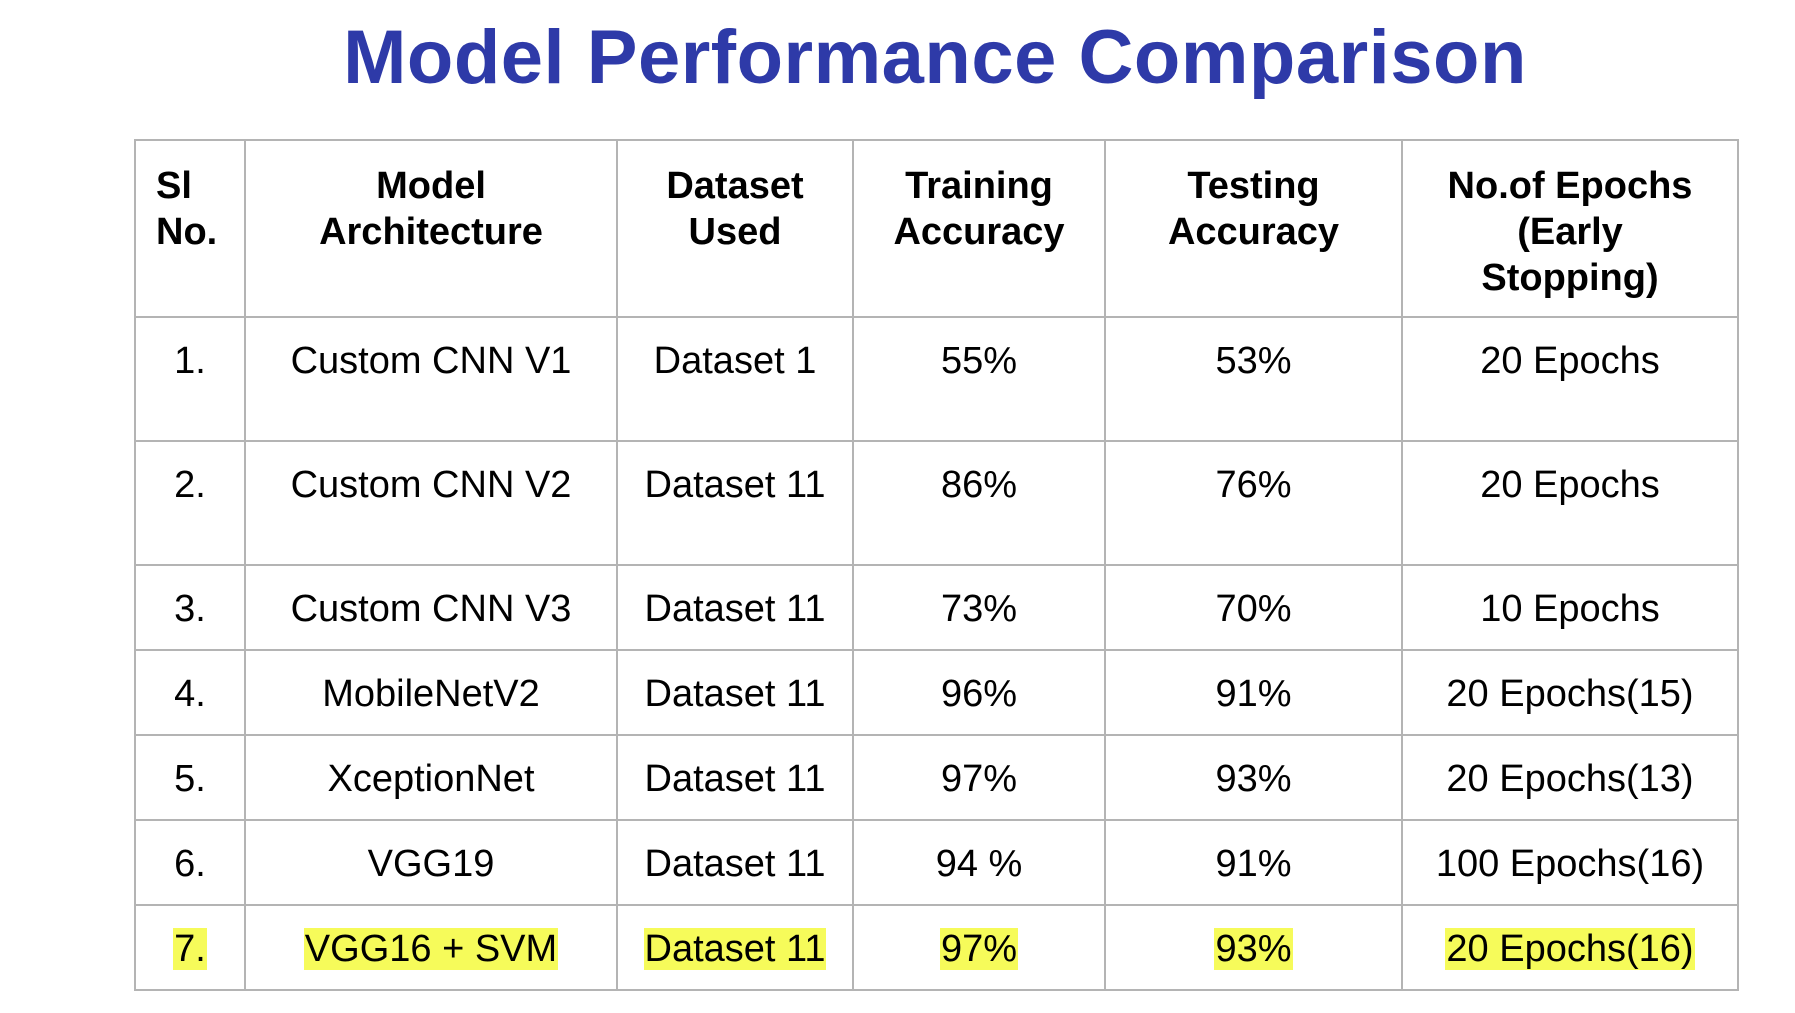 This screenshot has width=1795, height=1013. I want to click on cell-epochs: 100 Epochs(16), so click(1570, 862).